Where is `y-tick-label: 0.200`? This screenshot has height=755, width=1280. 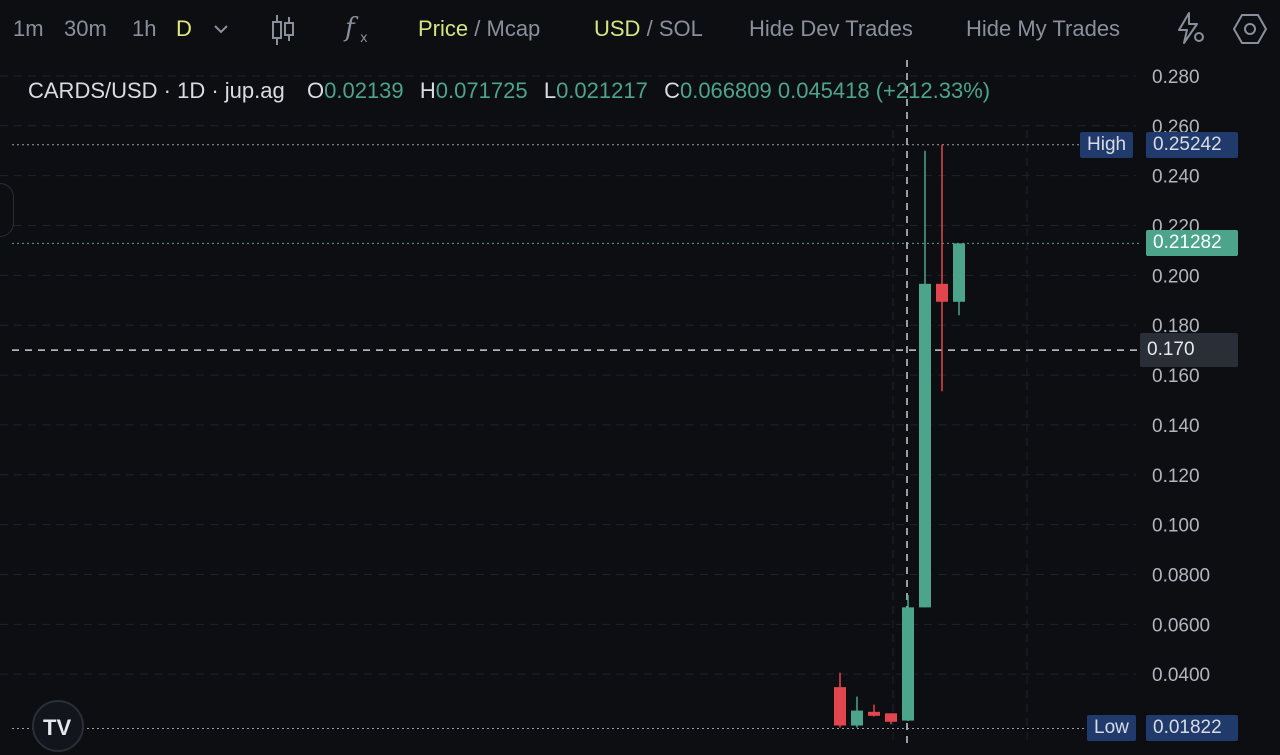
y-tick-label: 0.200 is located at coordinates (1176, 276).